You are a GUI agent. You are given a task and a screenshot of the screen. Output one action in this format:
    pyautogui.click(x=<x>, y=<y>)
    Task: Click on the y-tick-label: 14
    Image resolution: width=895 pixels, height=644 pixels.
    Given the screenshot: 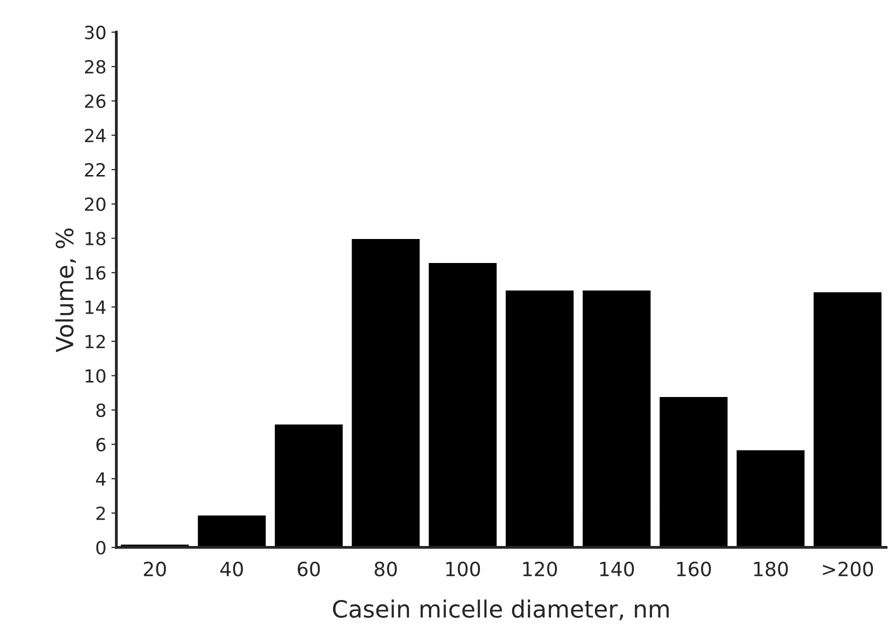 What is the action you would take?
    pyautogui.click(x=96, y=307)
    